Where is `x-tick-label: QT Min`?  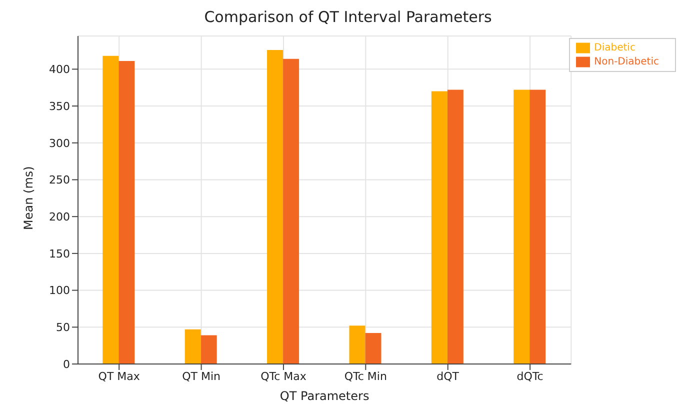 x-tick-label: QT Min is located at coordinates (201, 376).